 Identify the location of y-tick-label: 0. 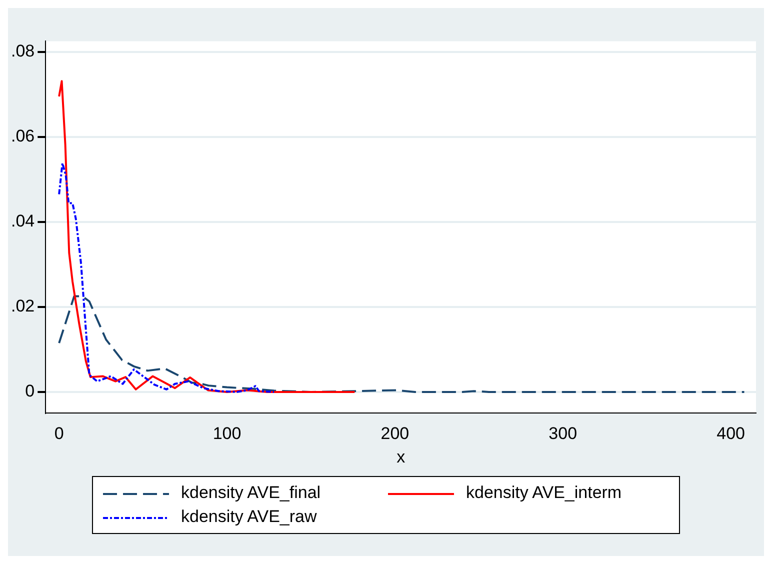
(30, 391).